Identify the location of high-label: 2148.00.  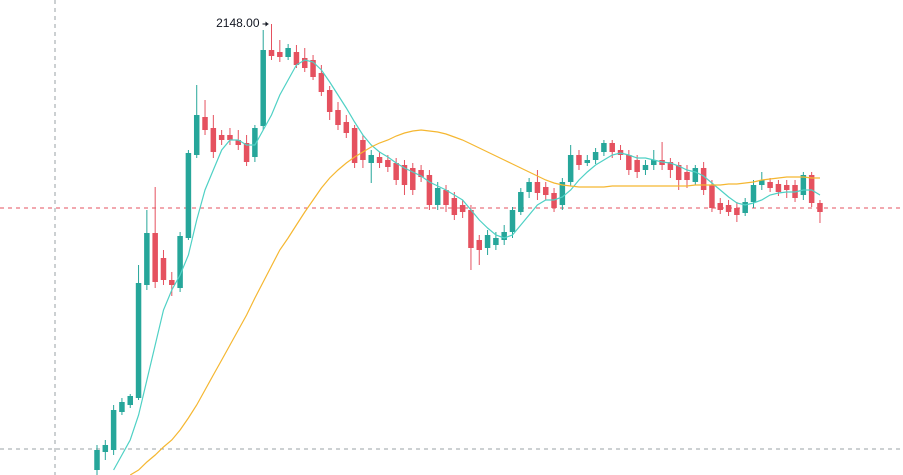
(238, 23).